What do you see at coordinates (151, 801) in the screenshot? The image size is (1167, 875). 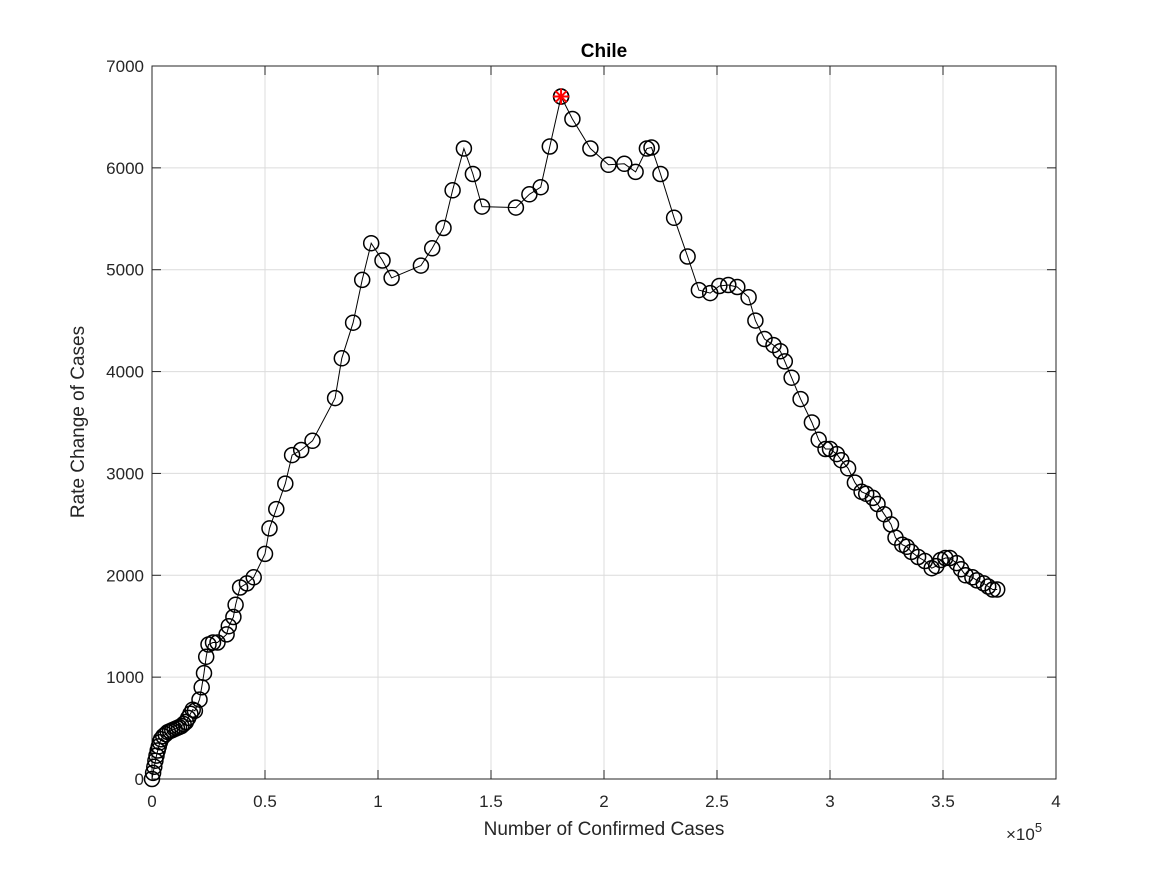 I see `x-tick-label-0: 0` at bounding box center [151, 801].